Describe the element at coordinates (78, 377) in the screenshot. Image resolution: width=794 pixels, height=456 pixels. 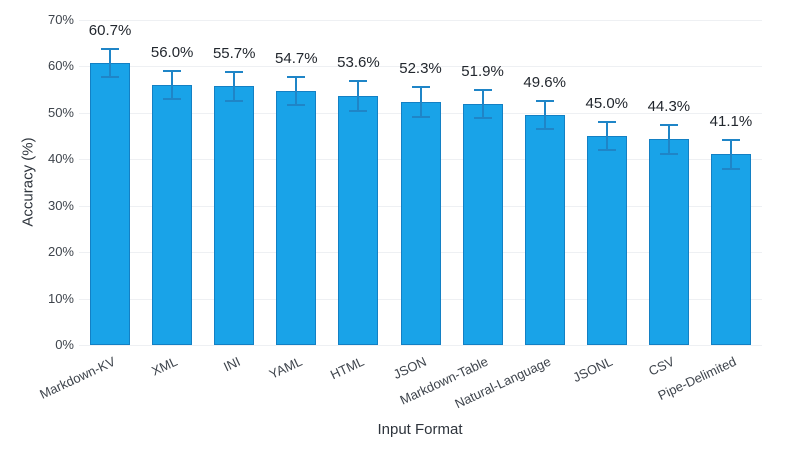
I see `x-tick-label: Markdown-KV` at that location.